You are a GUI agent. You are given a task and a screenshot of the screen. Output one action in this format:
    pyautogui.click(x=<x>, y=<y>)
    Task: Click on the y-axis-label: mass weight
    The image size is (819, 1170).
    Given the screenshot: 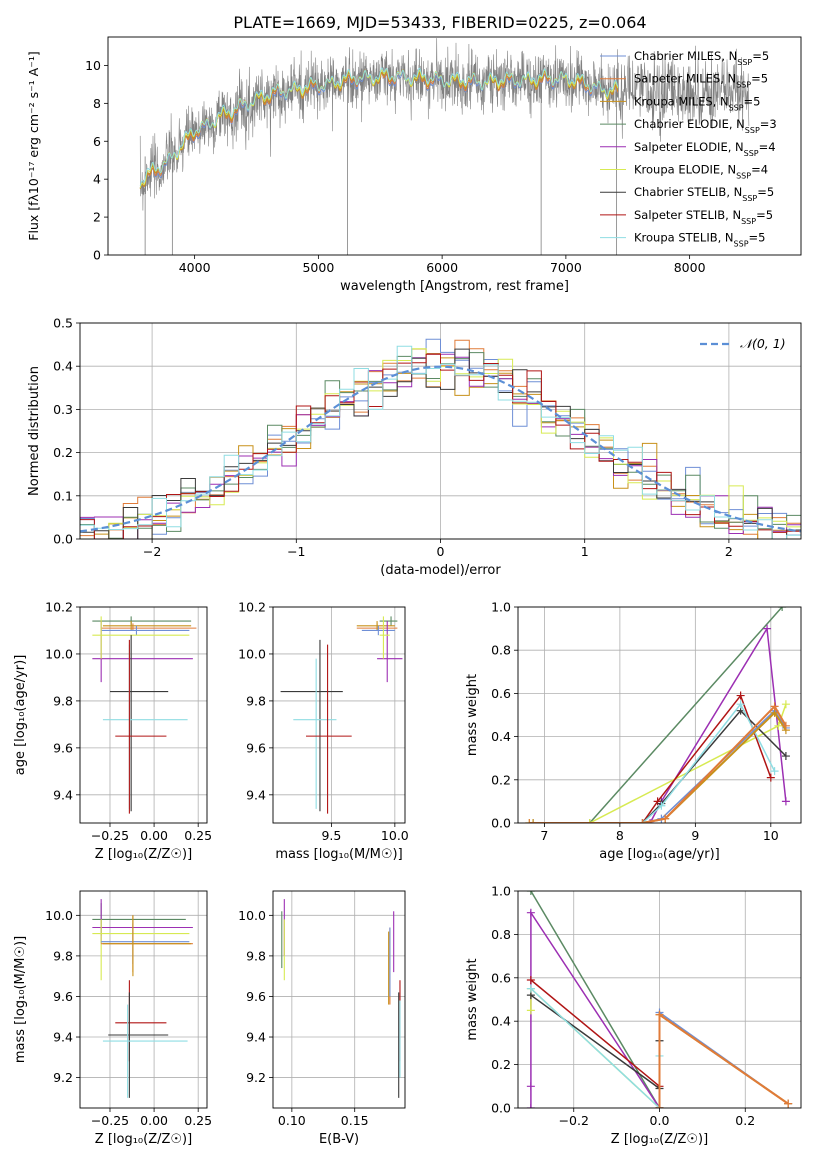 What is the action you would take?
    pyautogui.click(x=472, y=999)
    